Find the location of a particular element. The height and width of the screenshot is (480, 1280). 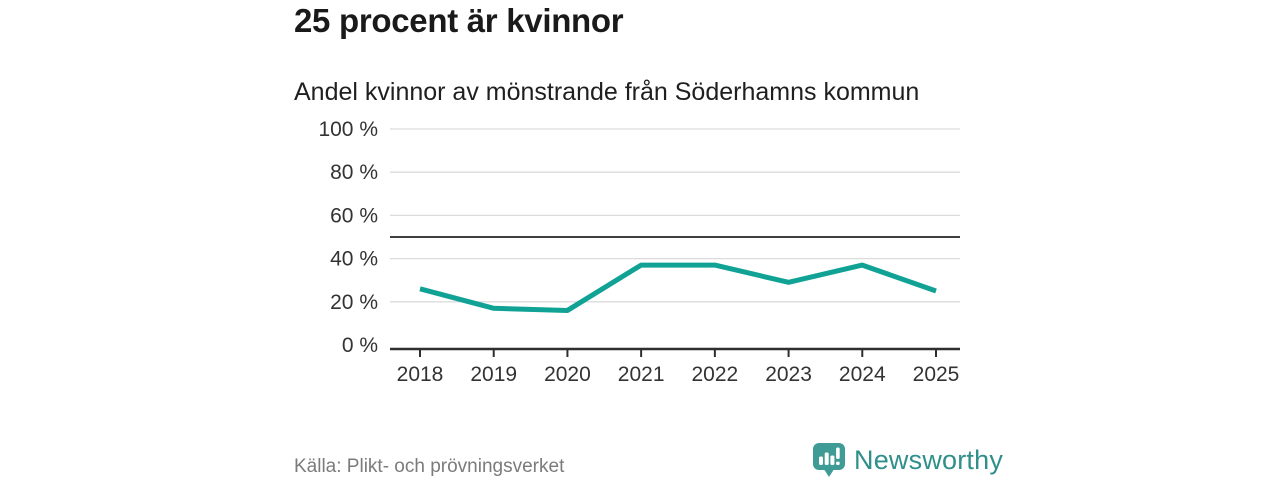

chart-title: 25 procent är kvinnor is located at coordinates (459, 20).